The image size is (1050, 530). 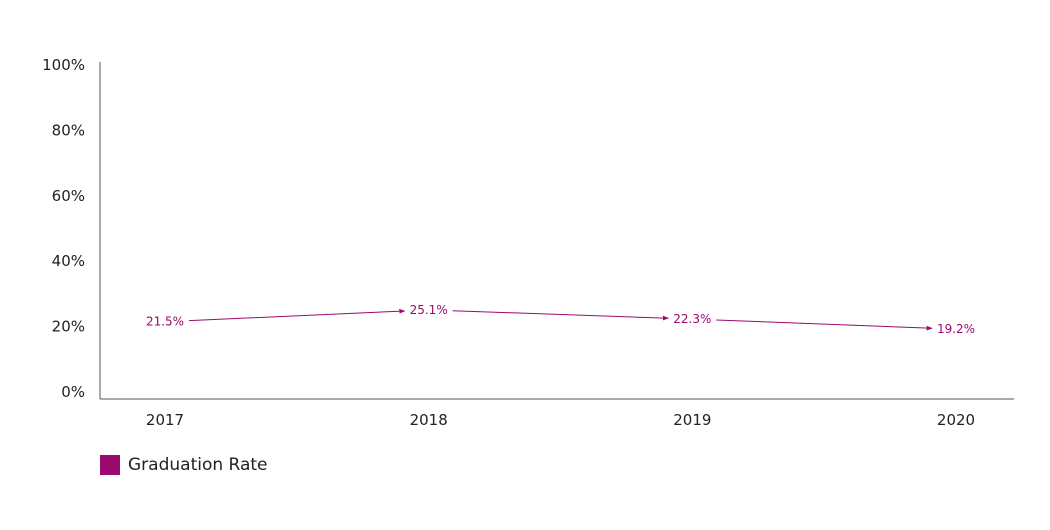 What do you see at coordinates (68, 196) in the screenshot?
I see `y-tick-label: 60%` at bounding box center [68, 196].